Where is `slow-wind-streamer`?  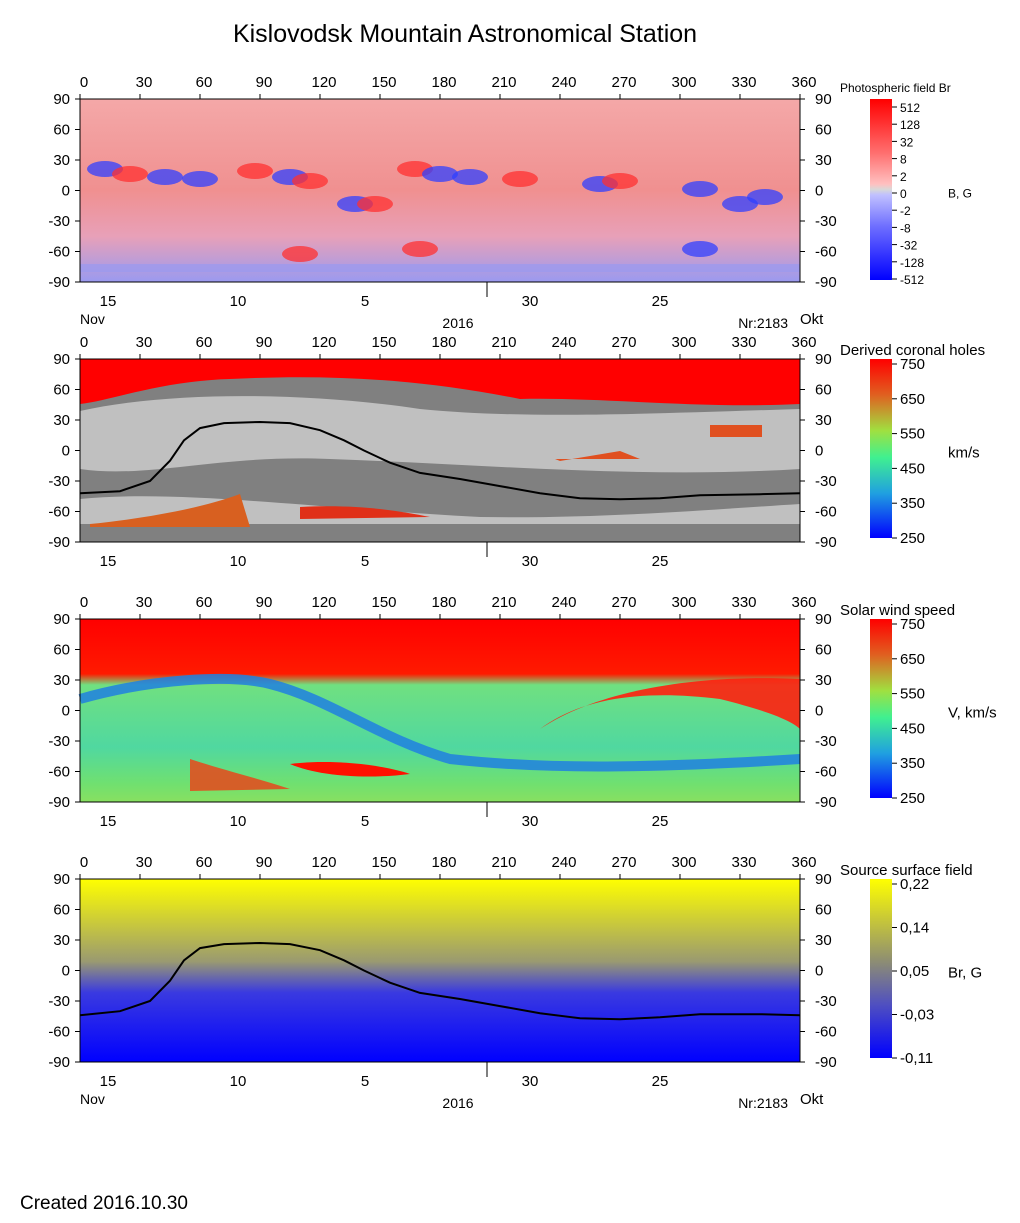
slow-wind-streamer is located at coordinates (439, 723).